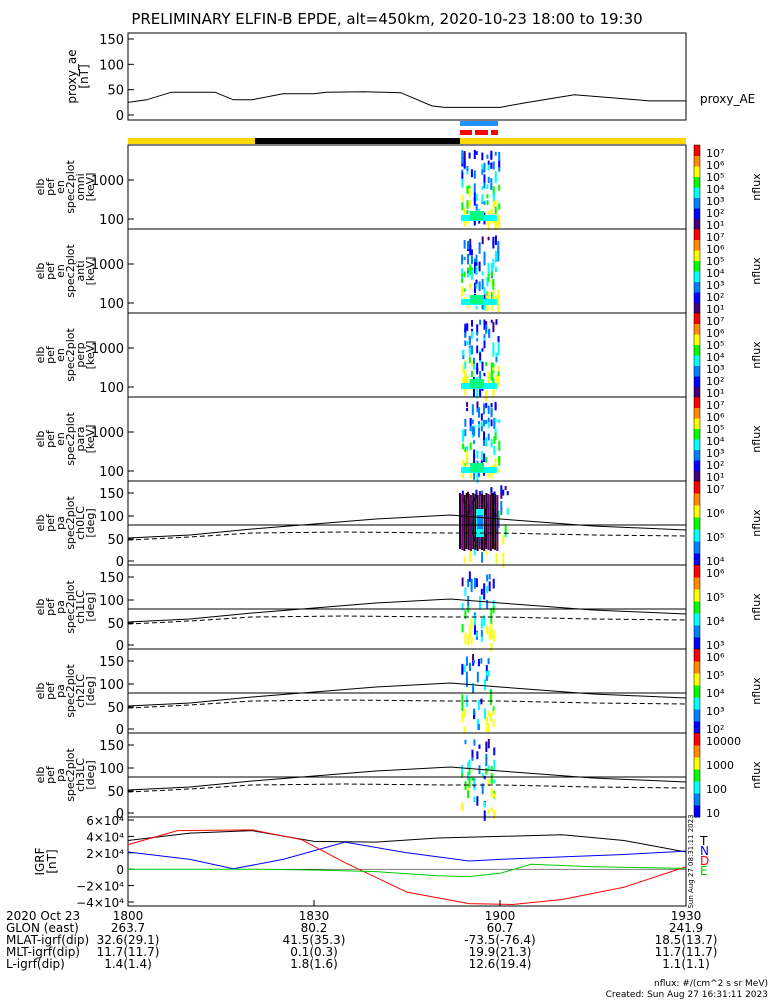 This screenshot has height=1000, width=775. What do you see at coordinates (499, 940) in the screenshot?
I see `x-annotation-value: -73.5(-76.4)` at bounding box center [499, 940].